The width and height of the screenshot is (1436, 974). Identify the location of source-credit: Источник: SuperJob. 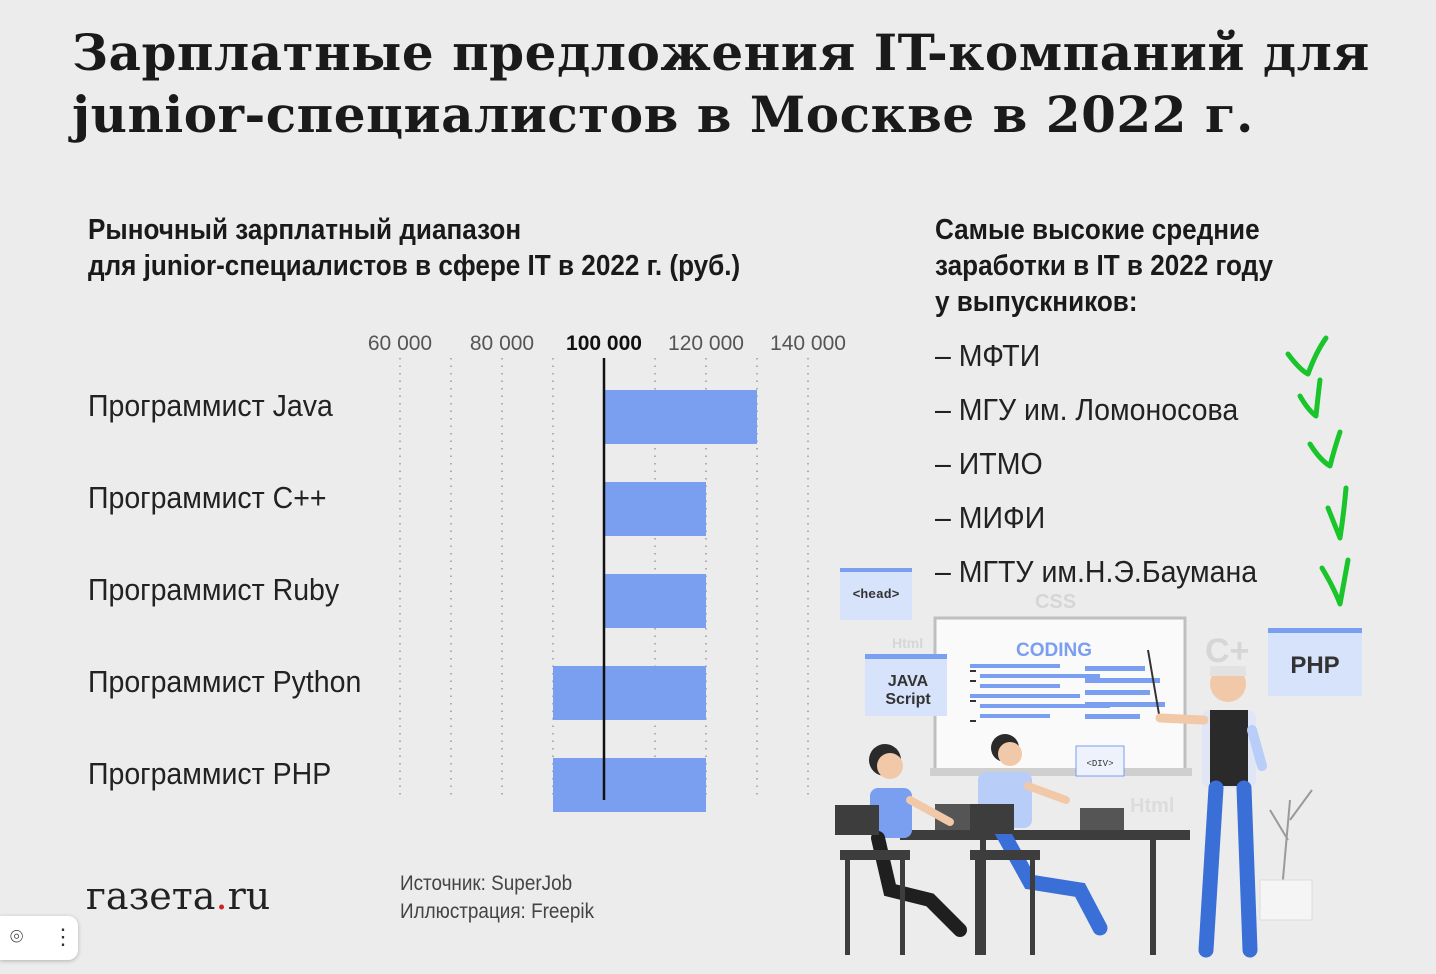
(486, 883).